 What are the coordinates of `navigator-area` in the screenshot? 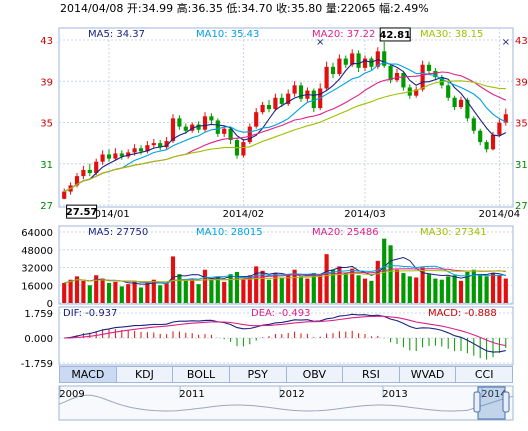 It's located at (286, 403).